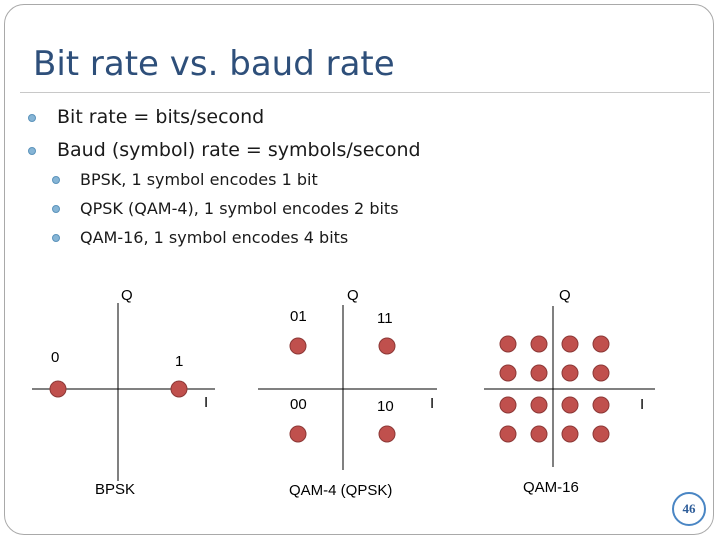 This screenshot has width=720, height=540. Describe the element at coordinates (161, 117) in the screenshot. I see `bullet-text: Bit rate = bits/second` at that location.